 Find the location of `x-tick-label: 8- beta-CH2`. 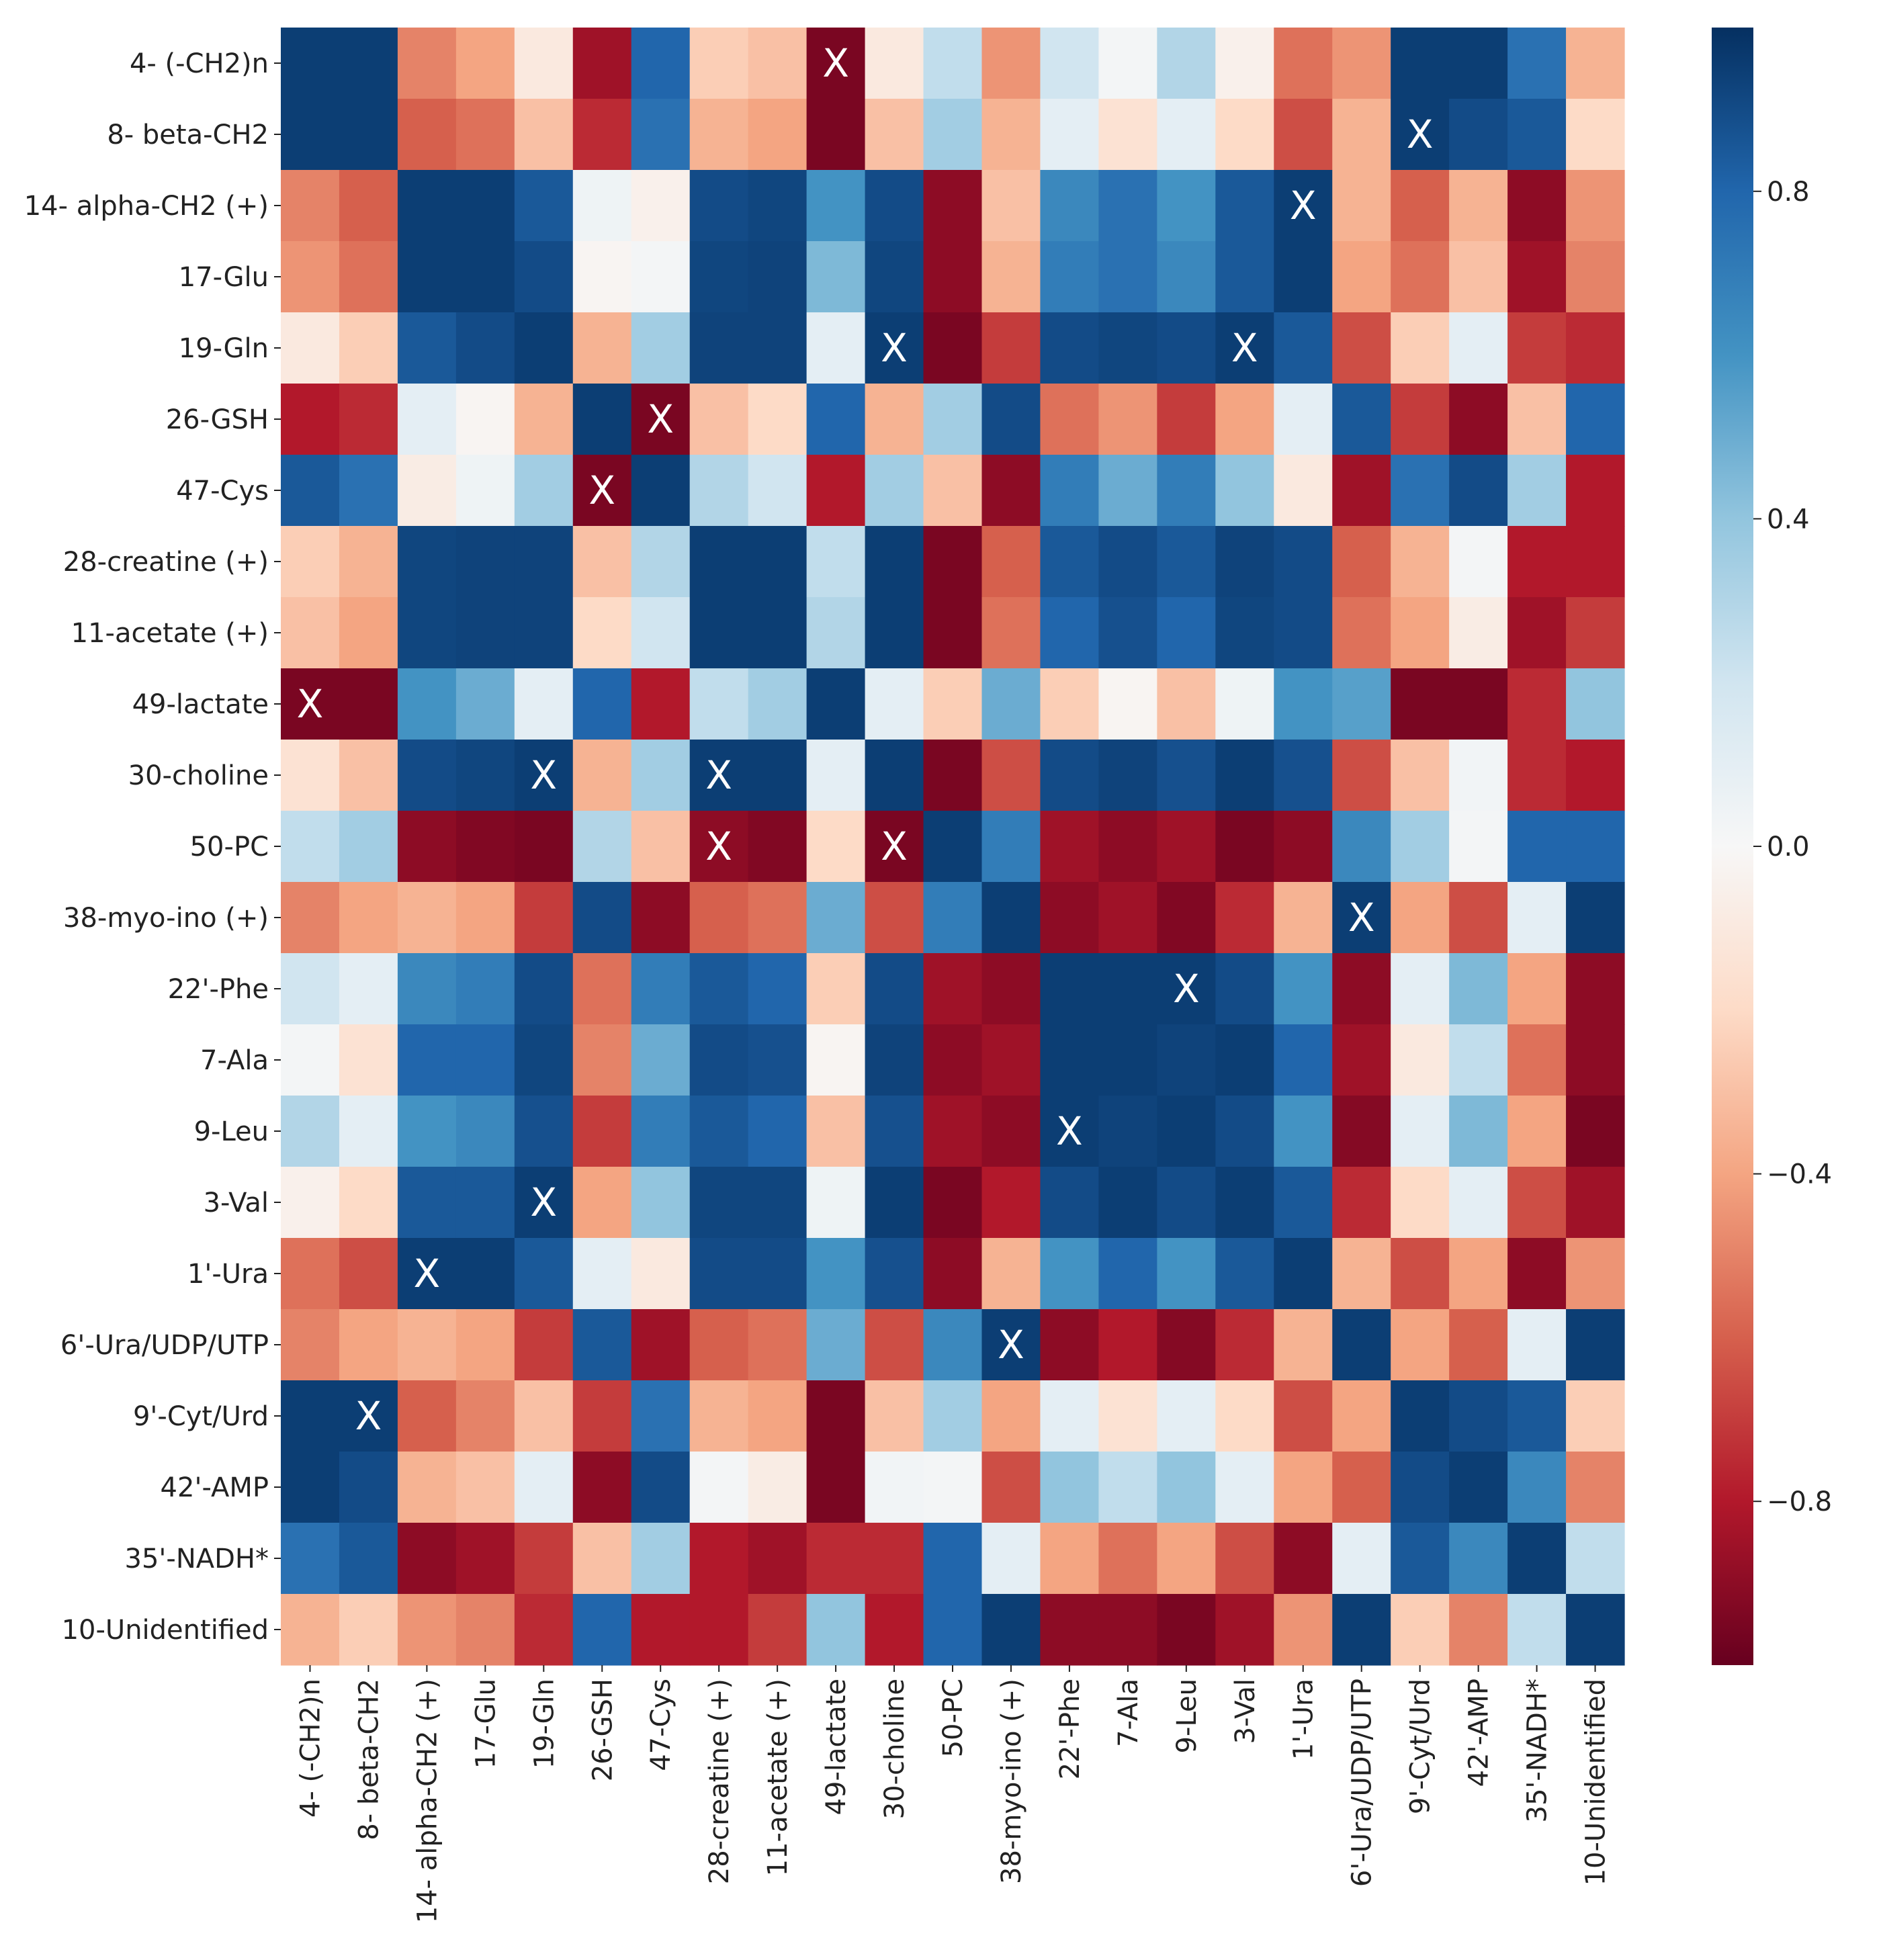

x-tick-label: 8- beta-CH2 is located at coordinates (369, 1759).